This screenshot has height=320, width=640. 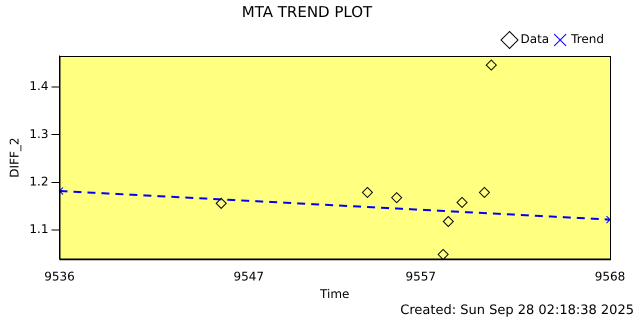 What do you see at coordinates (334, 293) in the screenshot?
I see `x-axis-title: Time` at bounding box center [334, 293].